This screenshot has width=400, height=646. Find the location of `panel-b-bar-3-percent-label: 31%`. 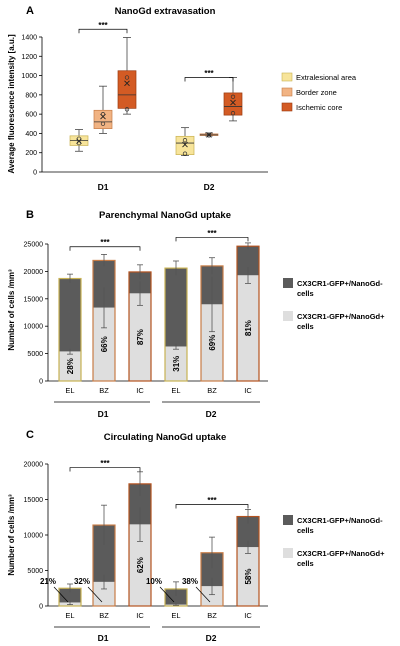

panel-b-bar-3-percent-label: 31% is located at coordinates (176, 364).